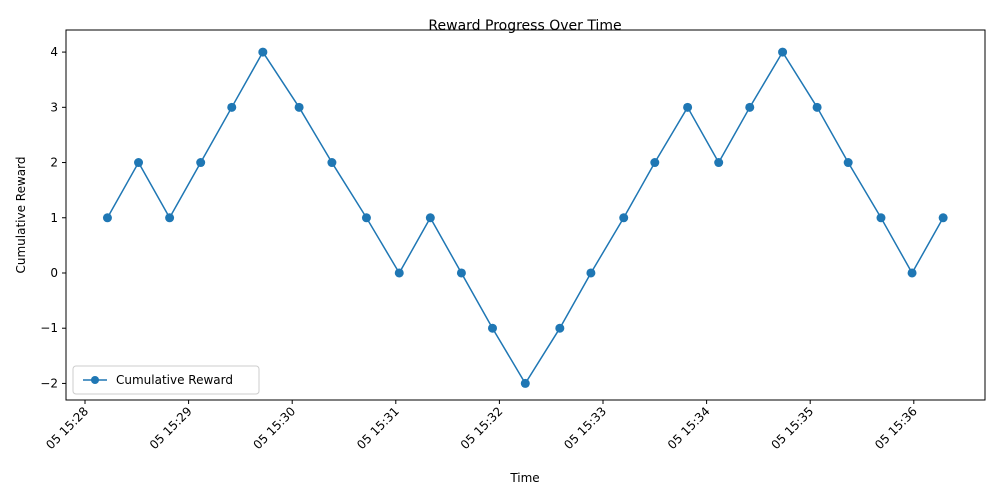 This screenshot has height=500, width=1000. I want to click on y-tick-label: 0, so click(54, 273).